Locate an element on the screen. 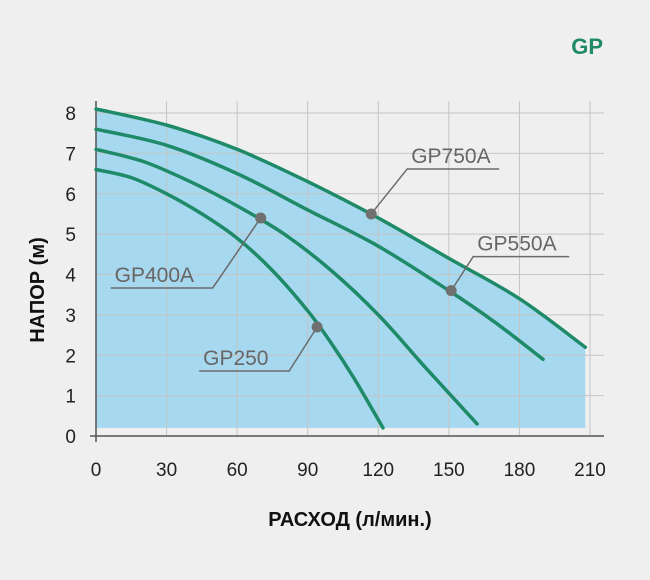 This screenshot has width=650, height=580. series-marker-gp750a is located at coordinates (371, 214).